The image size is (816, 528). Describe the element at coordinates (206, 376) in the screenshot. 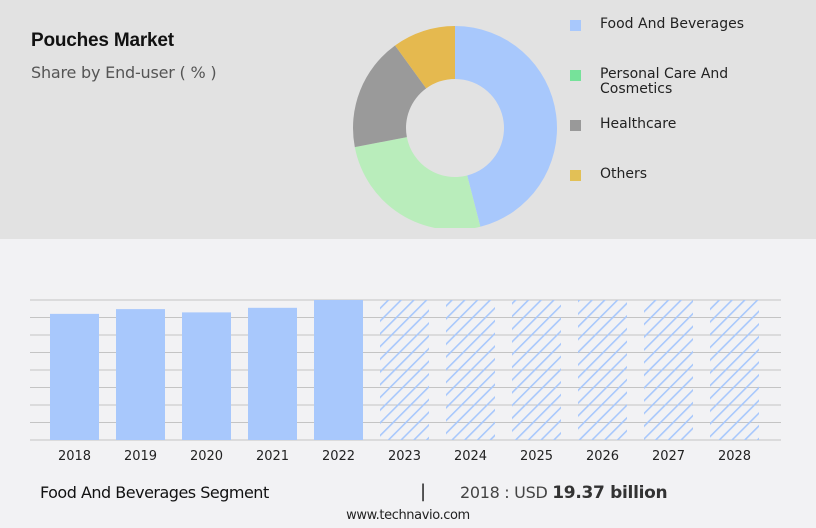

I see `bar-2020` at that location.